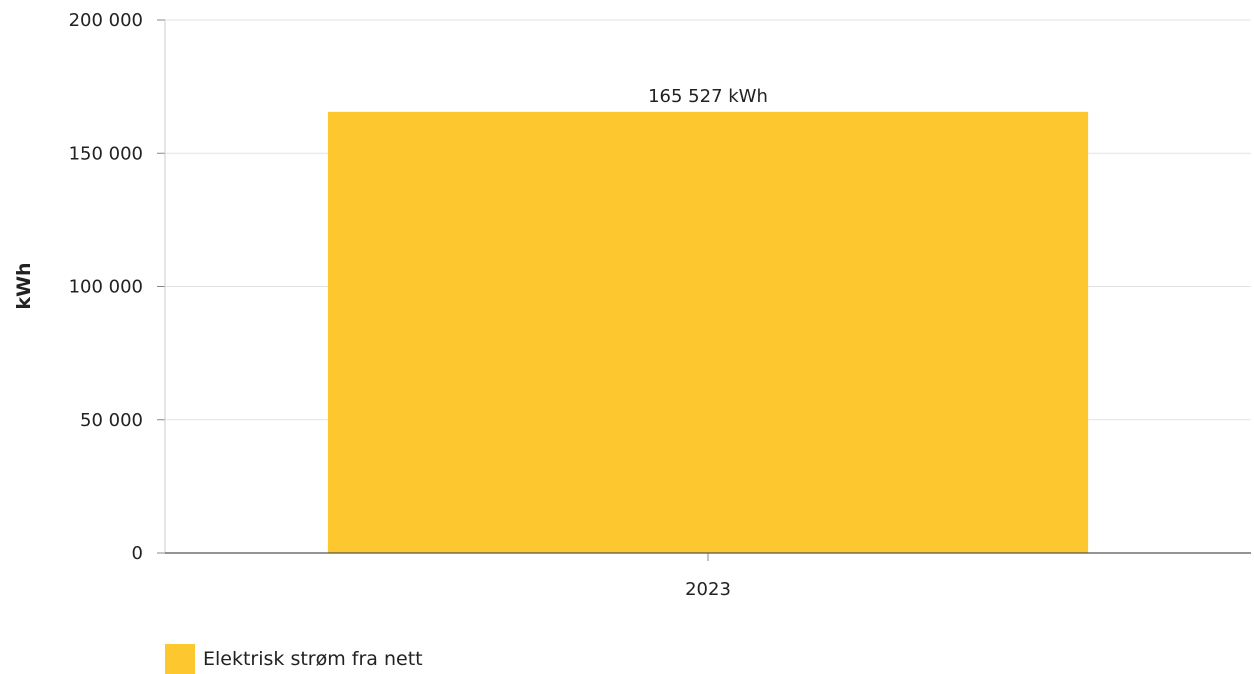  What do you see at coordinates (137, 553) in the screenshot?
I see `y-tick-label: 0` at bounding box center [137, 553].